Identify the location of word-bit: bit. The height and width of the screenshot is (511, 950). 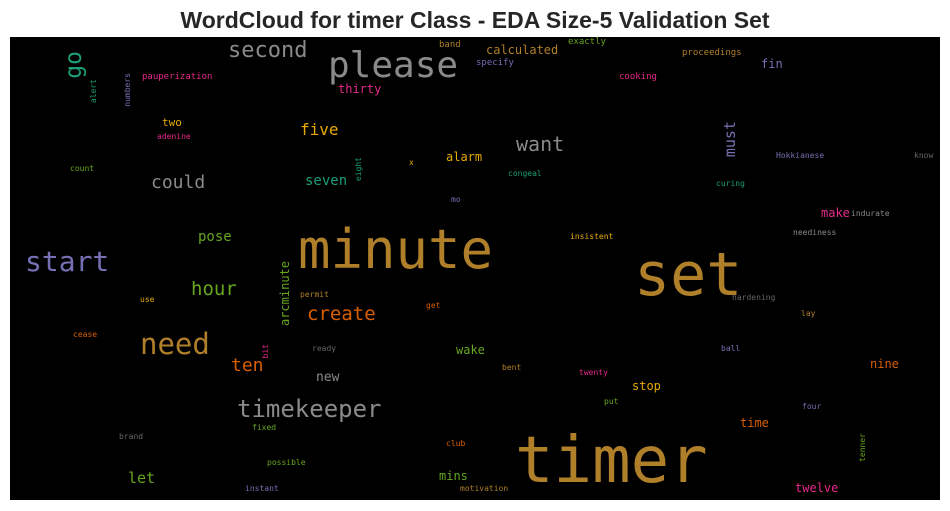
(265, 351).